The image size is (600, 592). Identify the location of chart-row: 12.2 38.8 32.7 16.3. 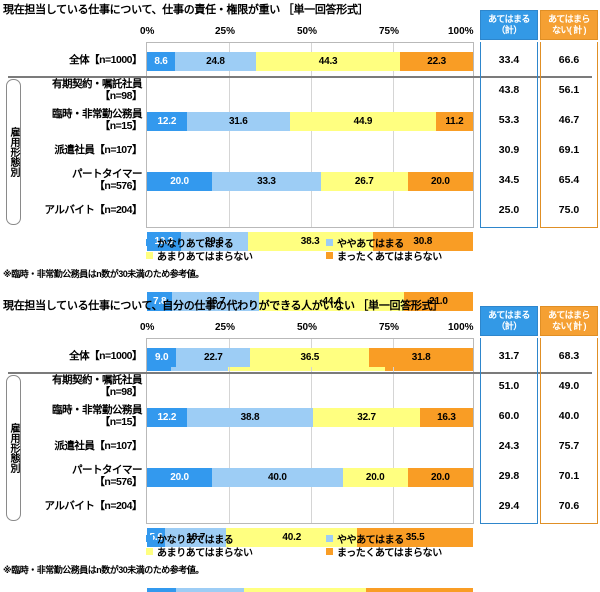
(310, 417).